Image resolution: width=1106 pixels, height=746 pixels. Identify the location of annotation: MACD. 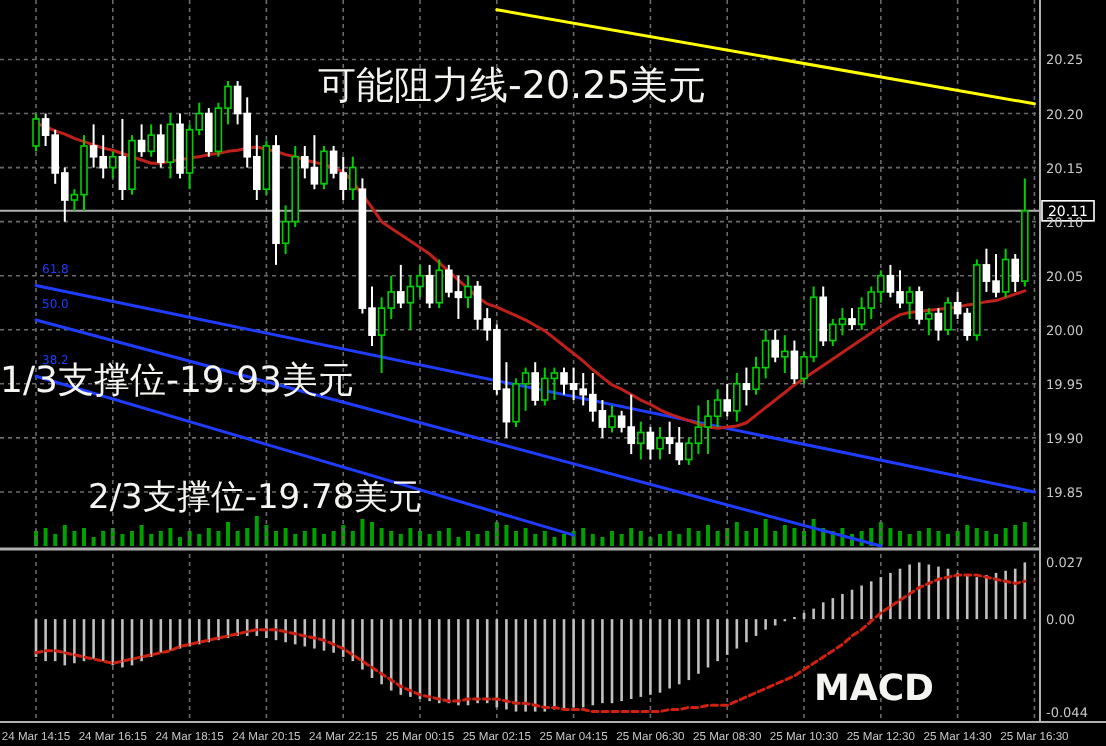
(874, 689).